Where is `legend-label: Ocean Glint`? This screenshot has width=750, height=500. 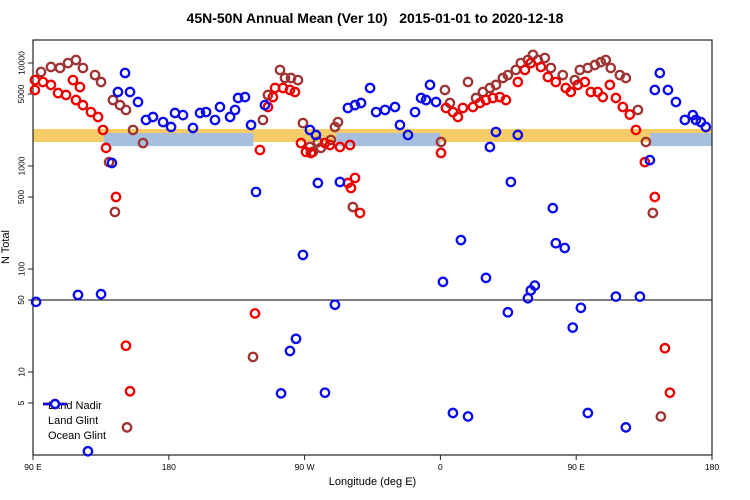 legend-label: Ocean Glint is located at coordinates (77, 435).